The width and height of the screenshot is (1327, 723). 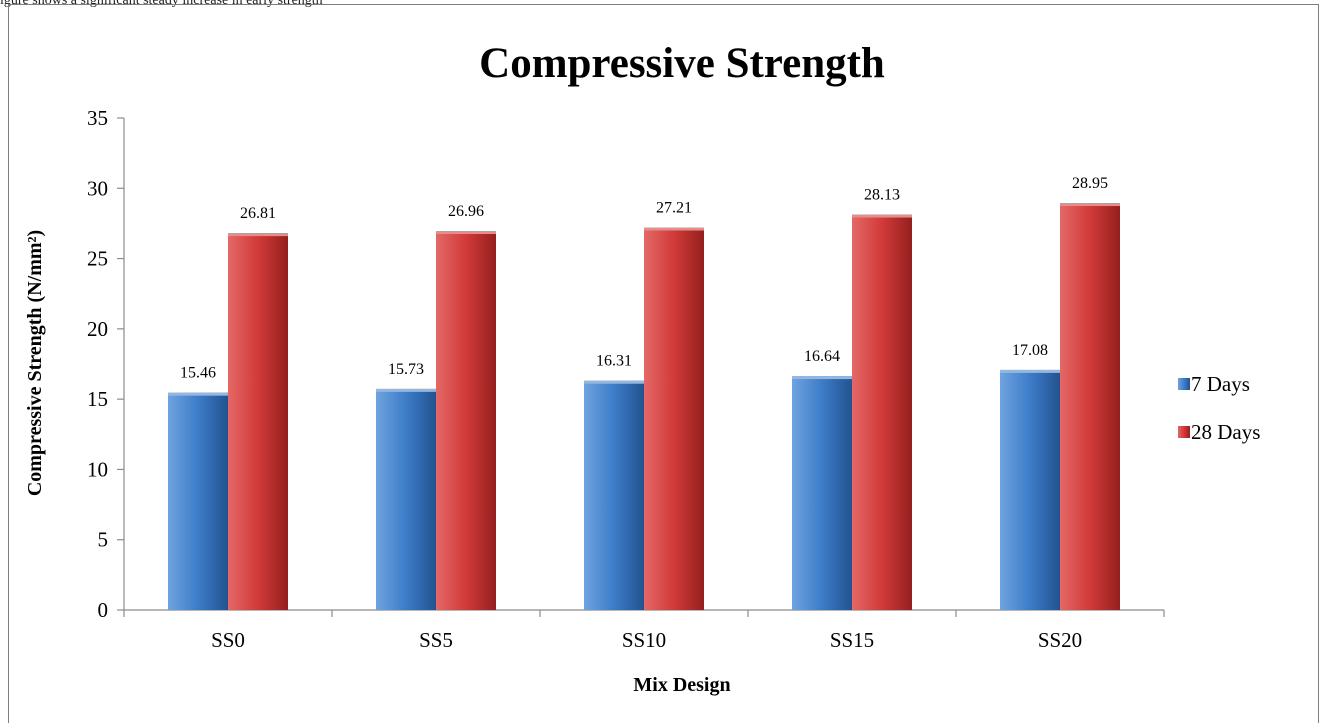 What do you see at coordinates (1184, 384) in the screenshot?
I see `legend-swatch-7-days` at bounding box center [1184, 384].